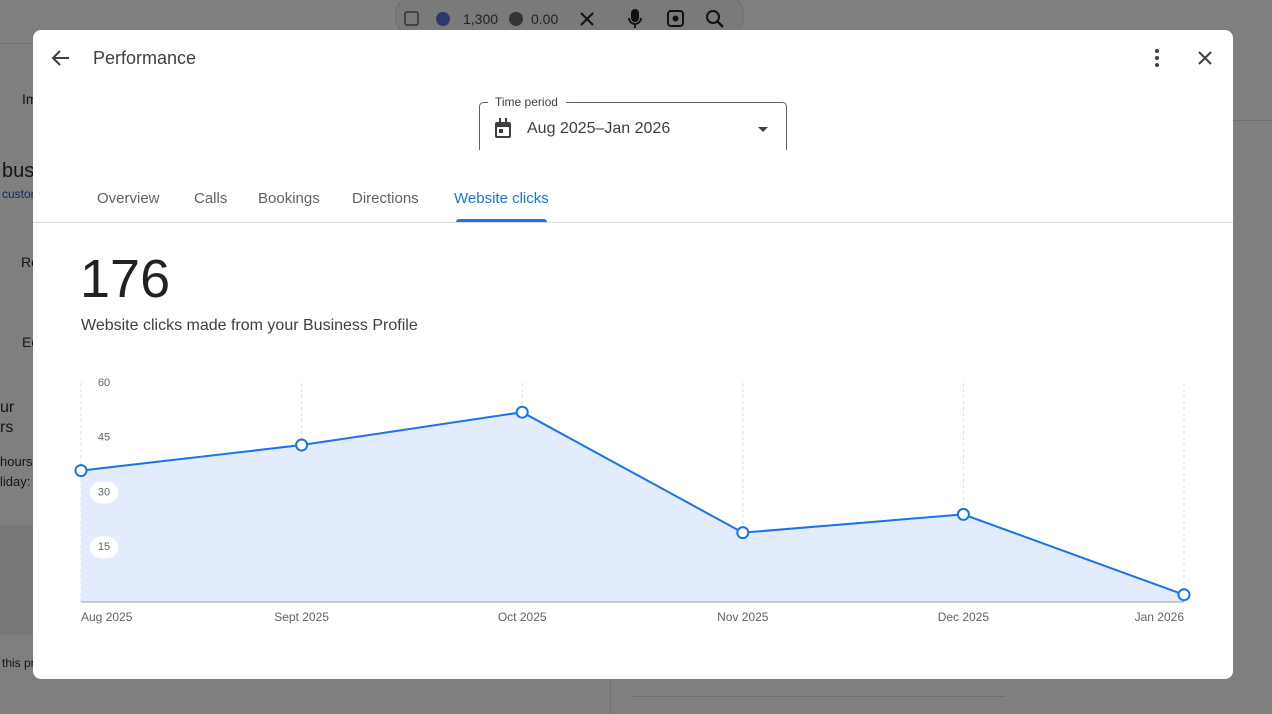  I want to click on x-tick-label: Sept 2025, so click(301, 617).